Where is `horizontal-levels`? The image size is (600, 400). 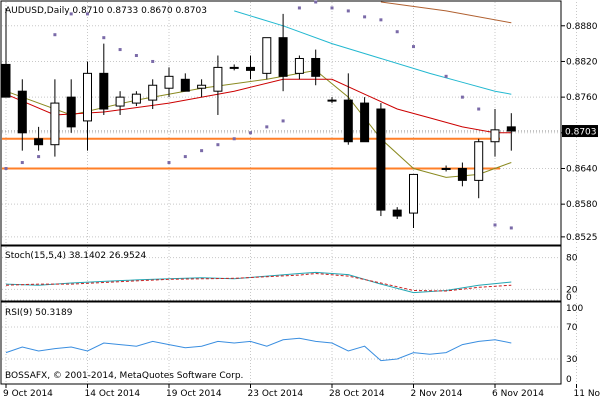
horizontal-levels is located at coordinates (281, 150).